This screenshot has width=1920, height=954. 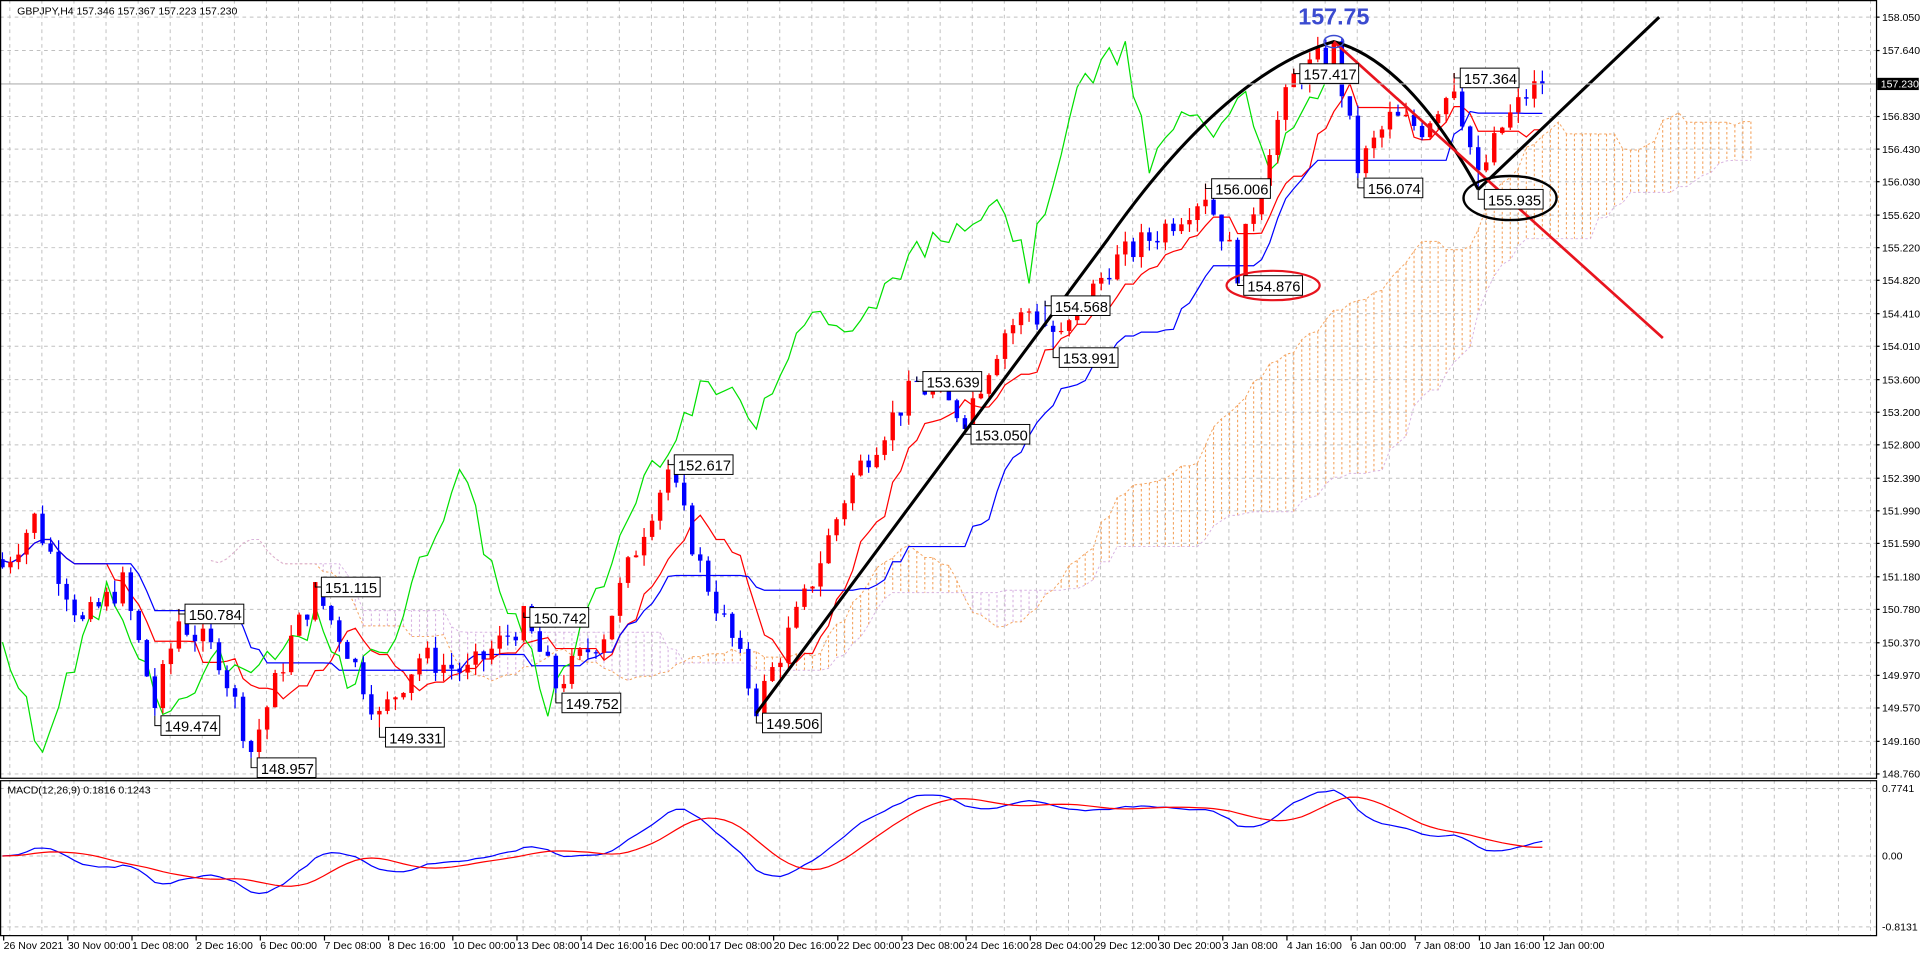 I want to click on price-tick-label: 153.600, so click(x=1901, y=380).